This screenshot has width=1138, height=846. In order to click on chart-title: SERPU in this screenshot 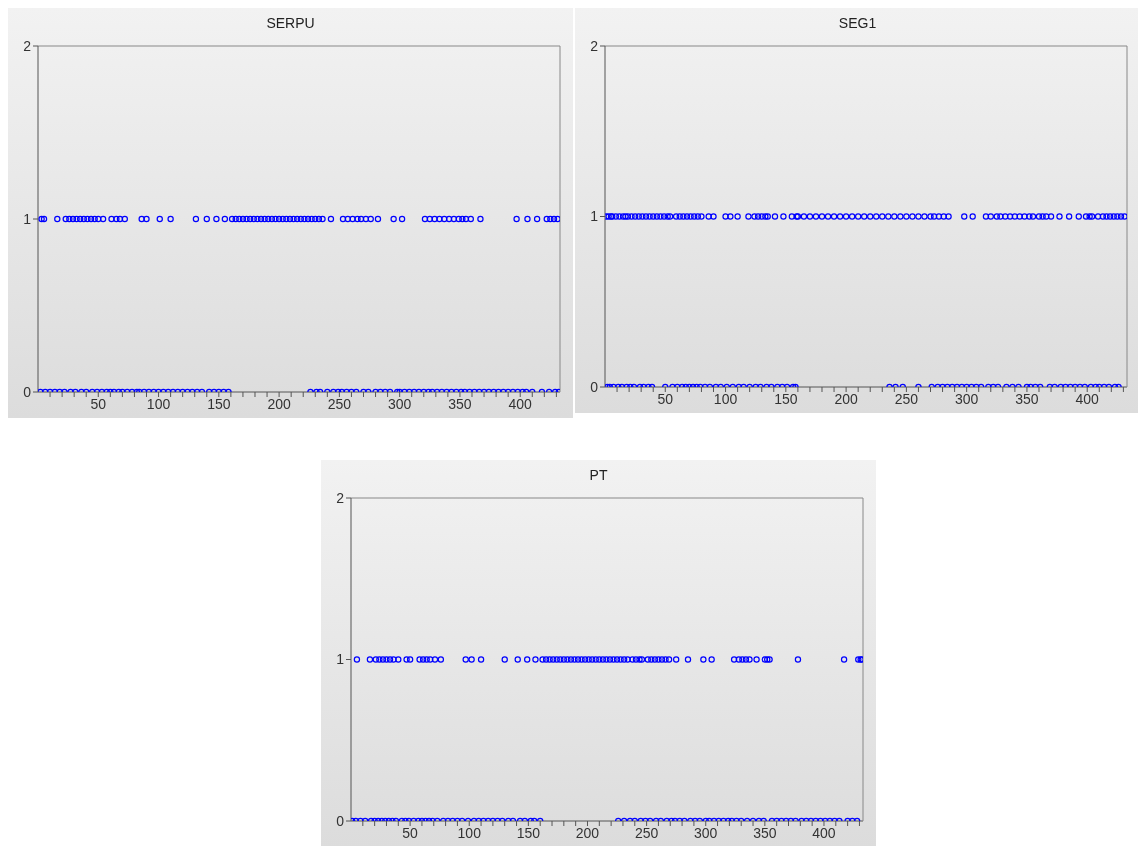, I will do `click(290, 23)`.